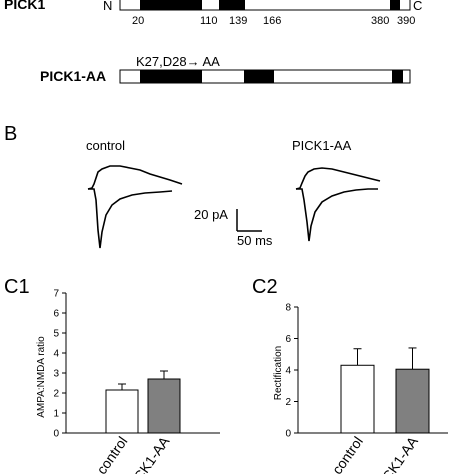  Describe the element at coordinates (107, 6) in the screenshot. I see `n-terminal-label: N` at that location.